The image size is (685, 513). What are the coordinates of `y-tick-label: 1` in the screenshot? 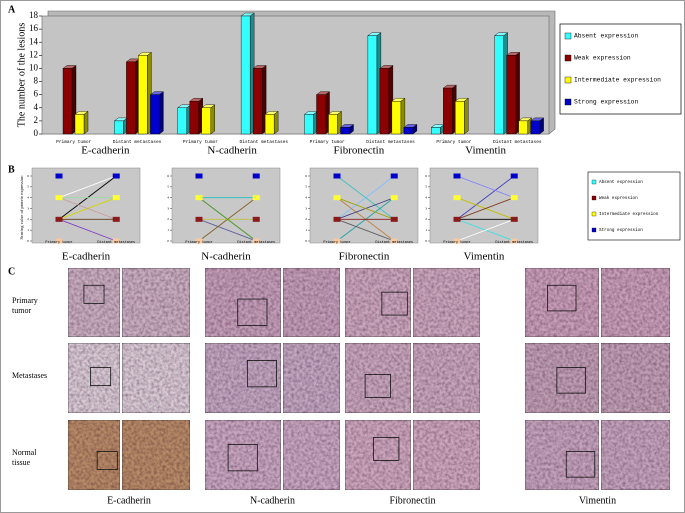 It's located at (426, 230).